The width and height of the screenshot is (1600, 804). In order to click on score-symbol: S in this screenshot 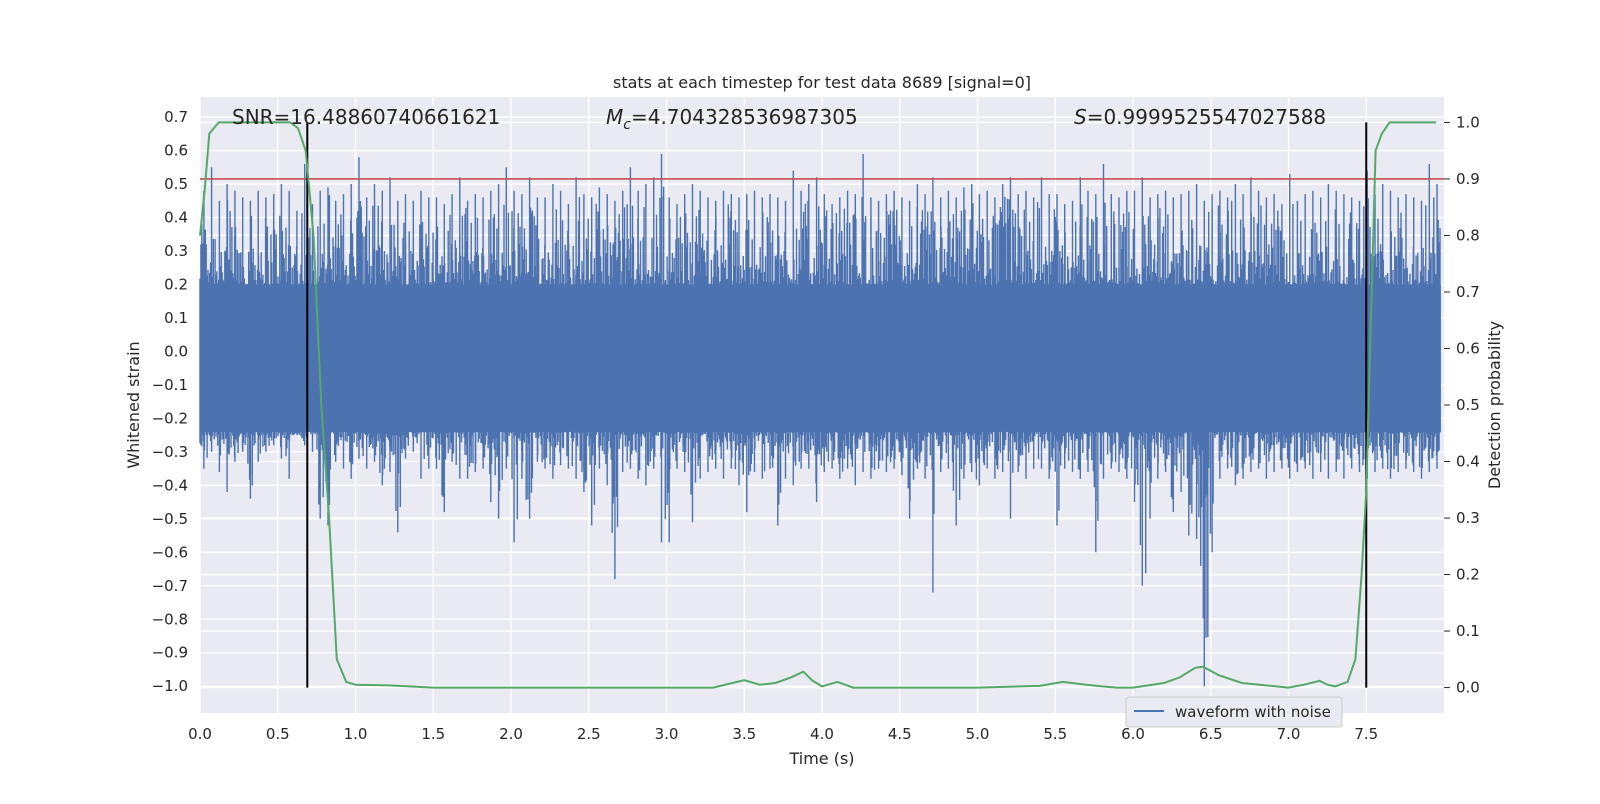, I will do `click(1080, 117)`.